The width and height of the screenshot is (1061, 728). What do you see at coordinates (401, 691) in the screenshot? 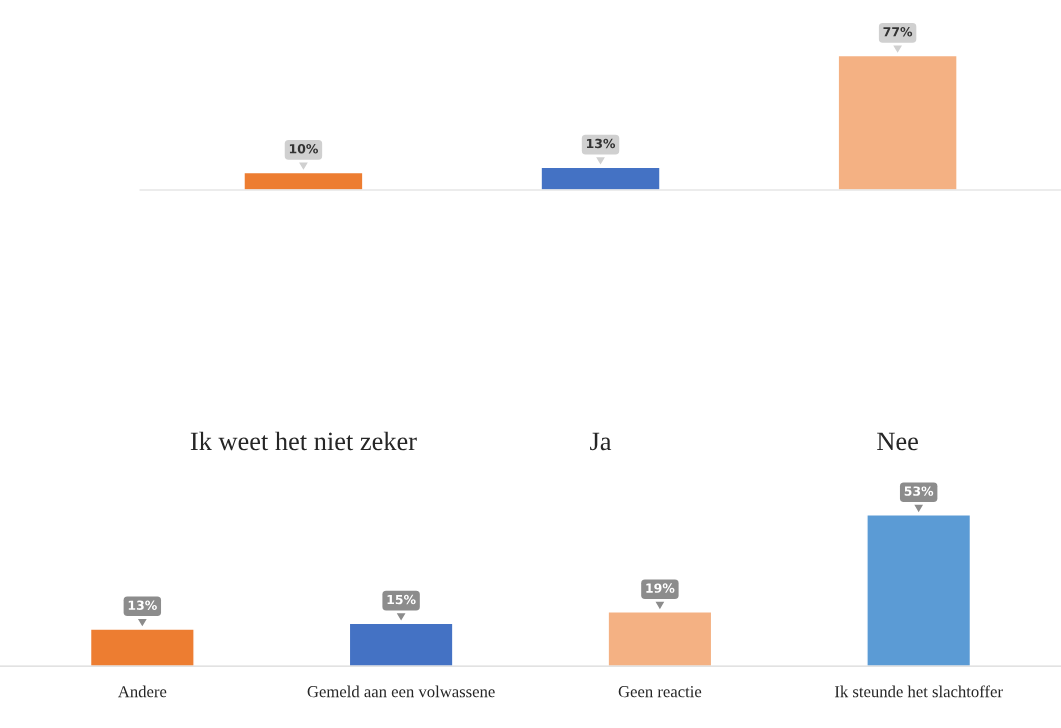
I see `x-tick-label: Gemeld aan een volwassene` at bounding box center [401, 691].